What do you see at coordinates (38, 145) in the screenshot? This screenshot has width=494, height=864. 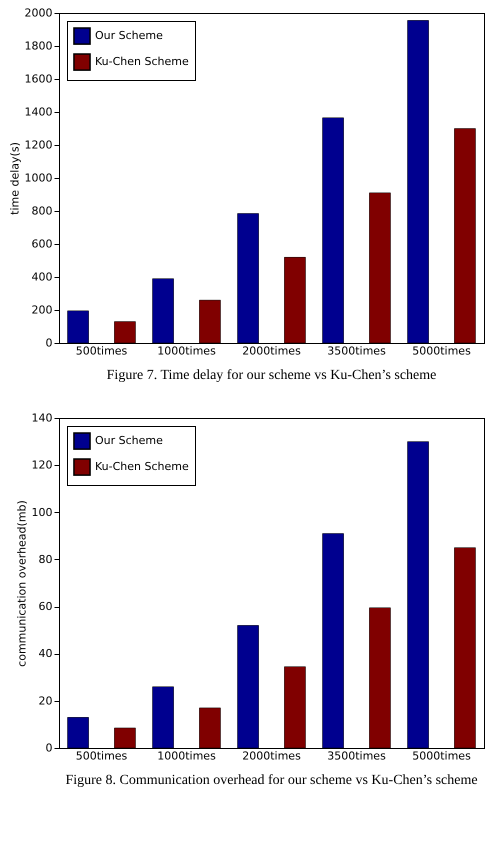 I see `y-tick-label: 1200` at bounding box center [38, 145].